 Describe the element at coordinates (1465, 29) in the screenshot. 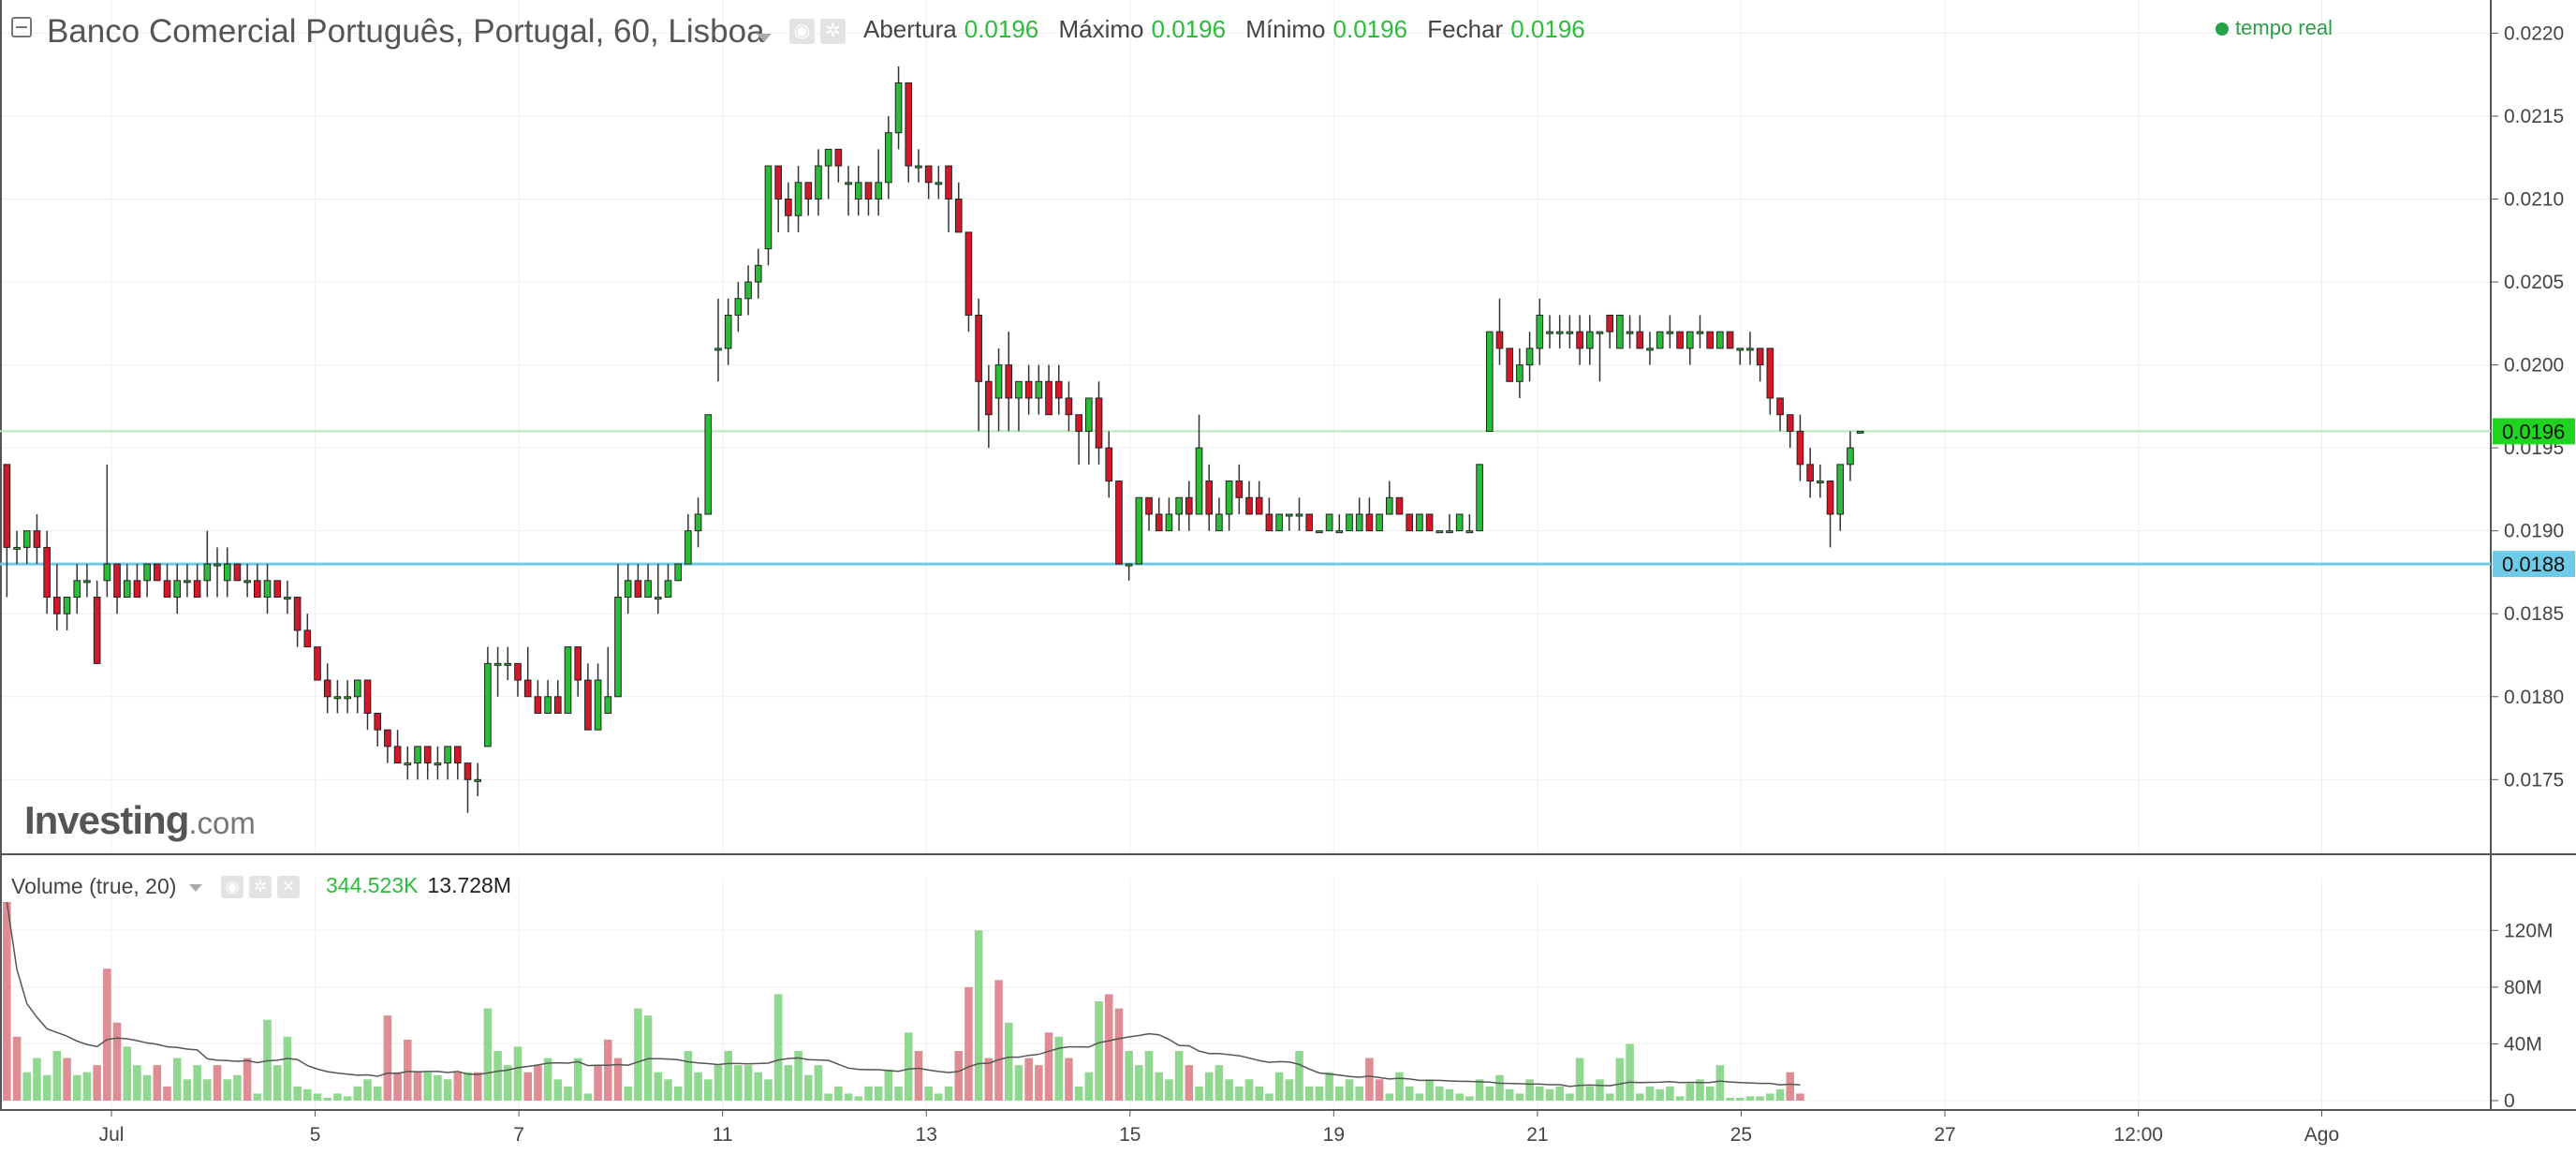

I see `close-label: Fechar` at that location.